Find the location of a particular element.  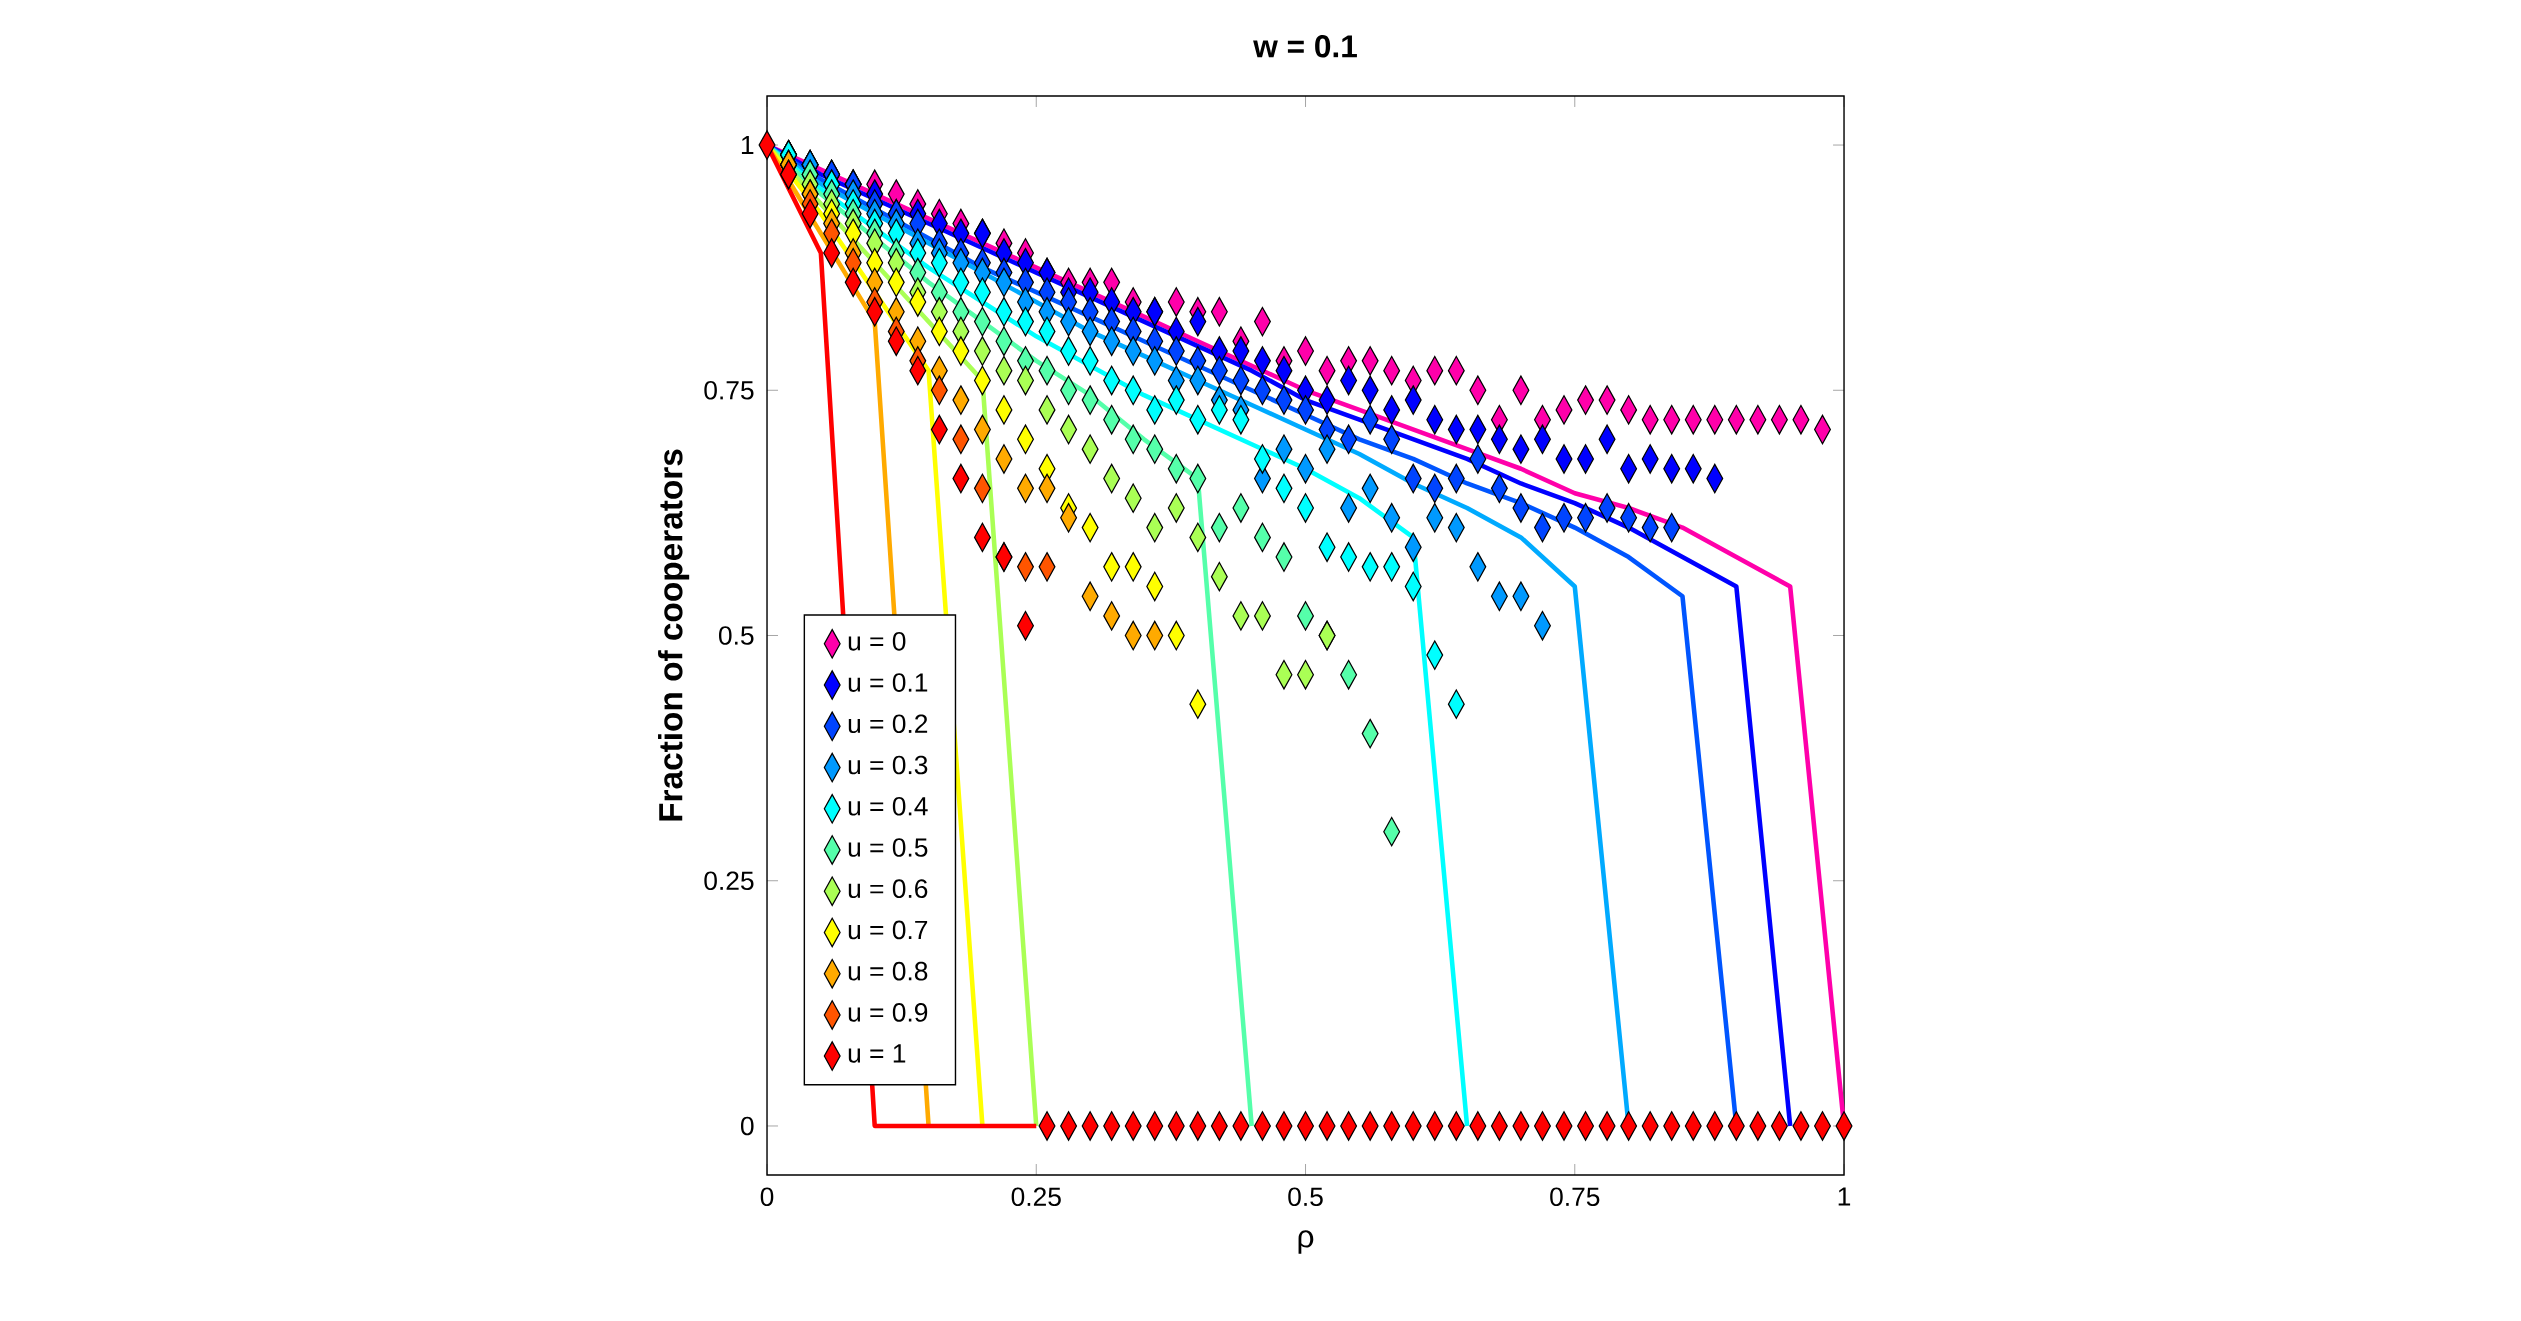

x-tick-label: 0.25 is located at coordinates (1036, 1197).